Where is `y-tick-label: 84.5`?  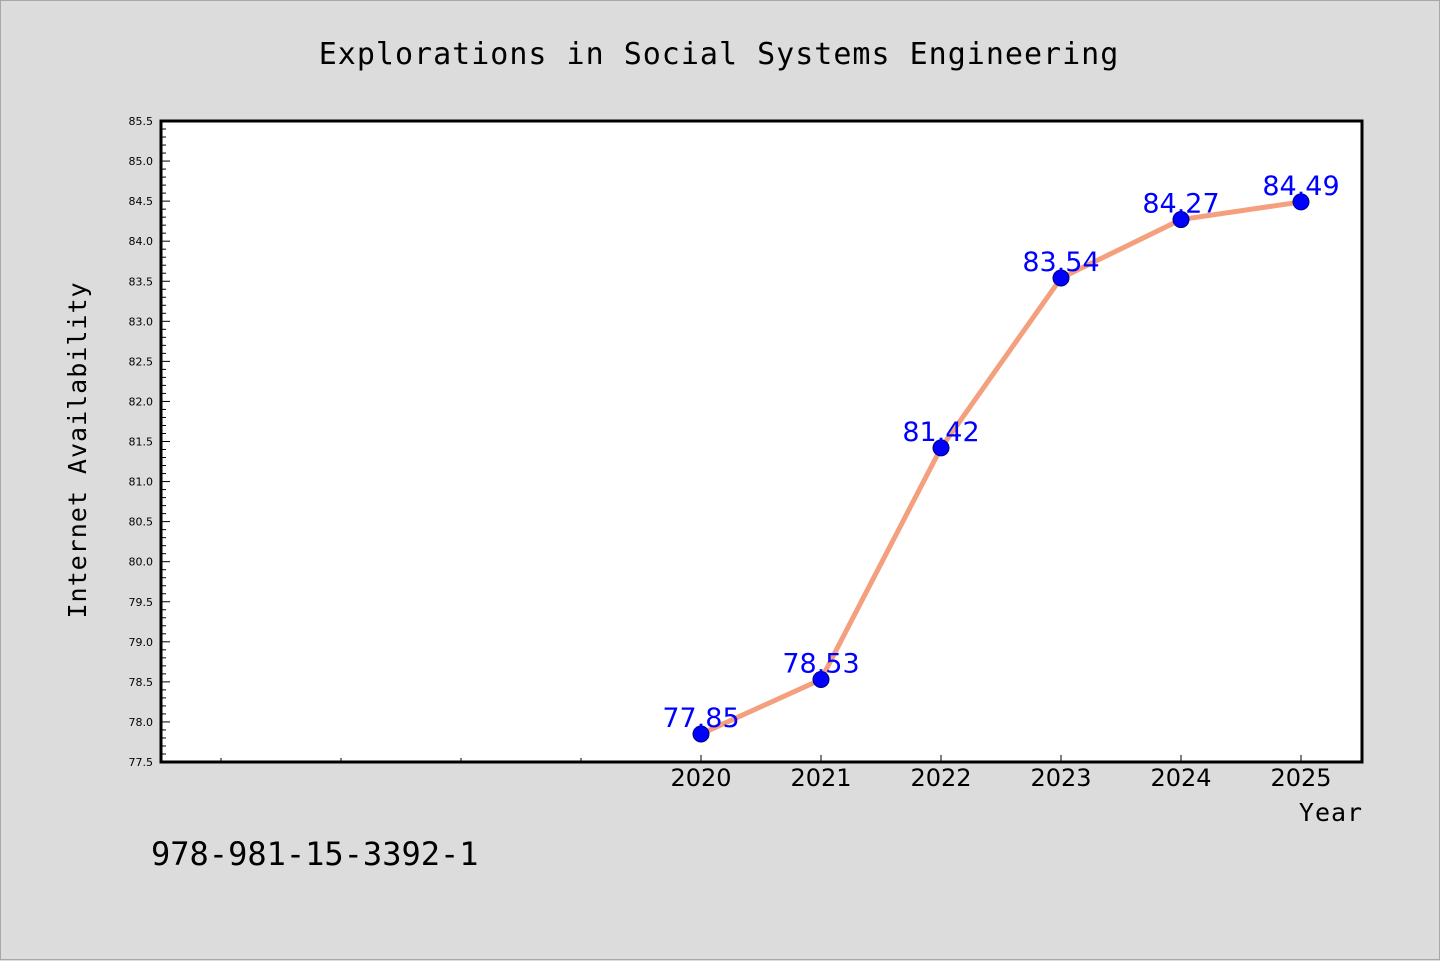
y-tick-label: 84.5 is located at coordinates (141, 201).